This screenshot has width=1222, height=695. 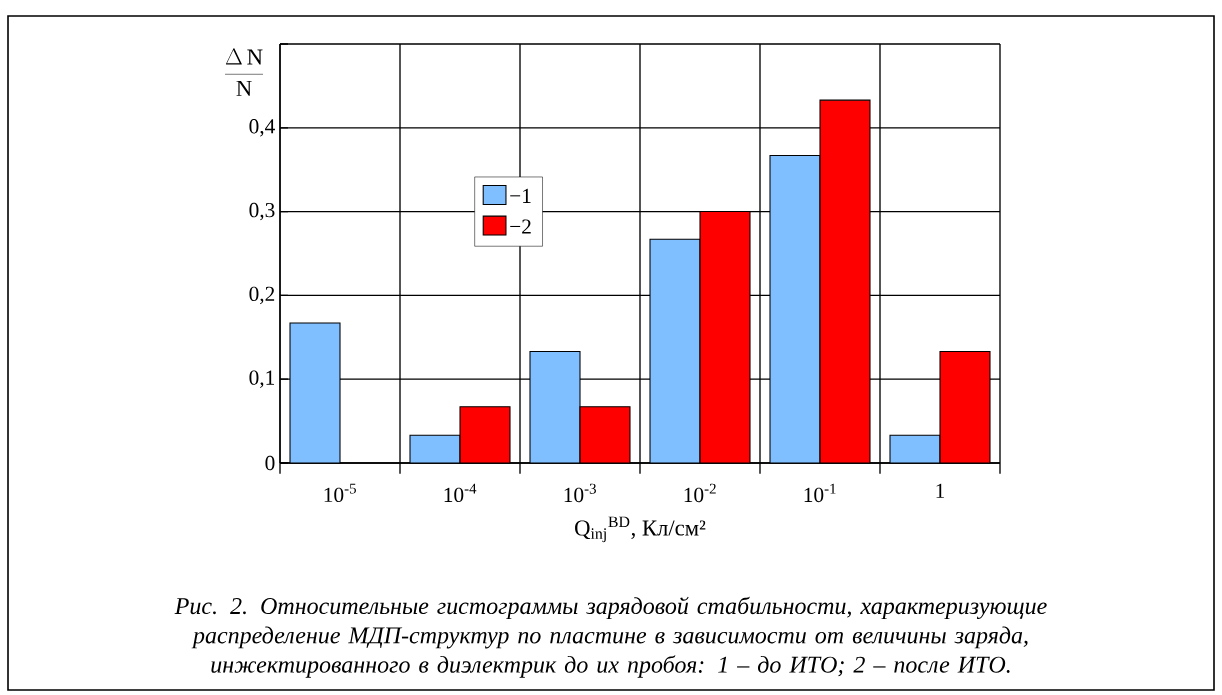 I want to click on y-tick-label: 0,1, so click(x=262, y=379).